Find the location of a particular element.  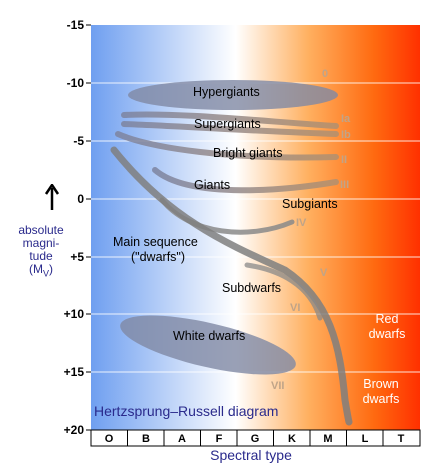

spectral-class-t: T is located at coordinates (401, 439).